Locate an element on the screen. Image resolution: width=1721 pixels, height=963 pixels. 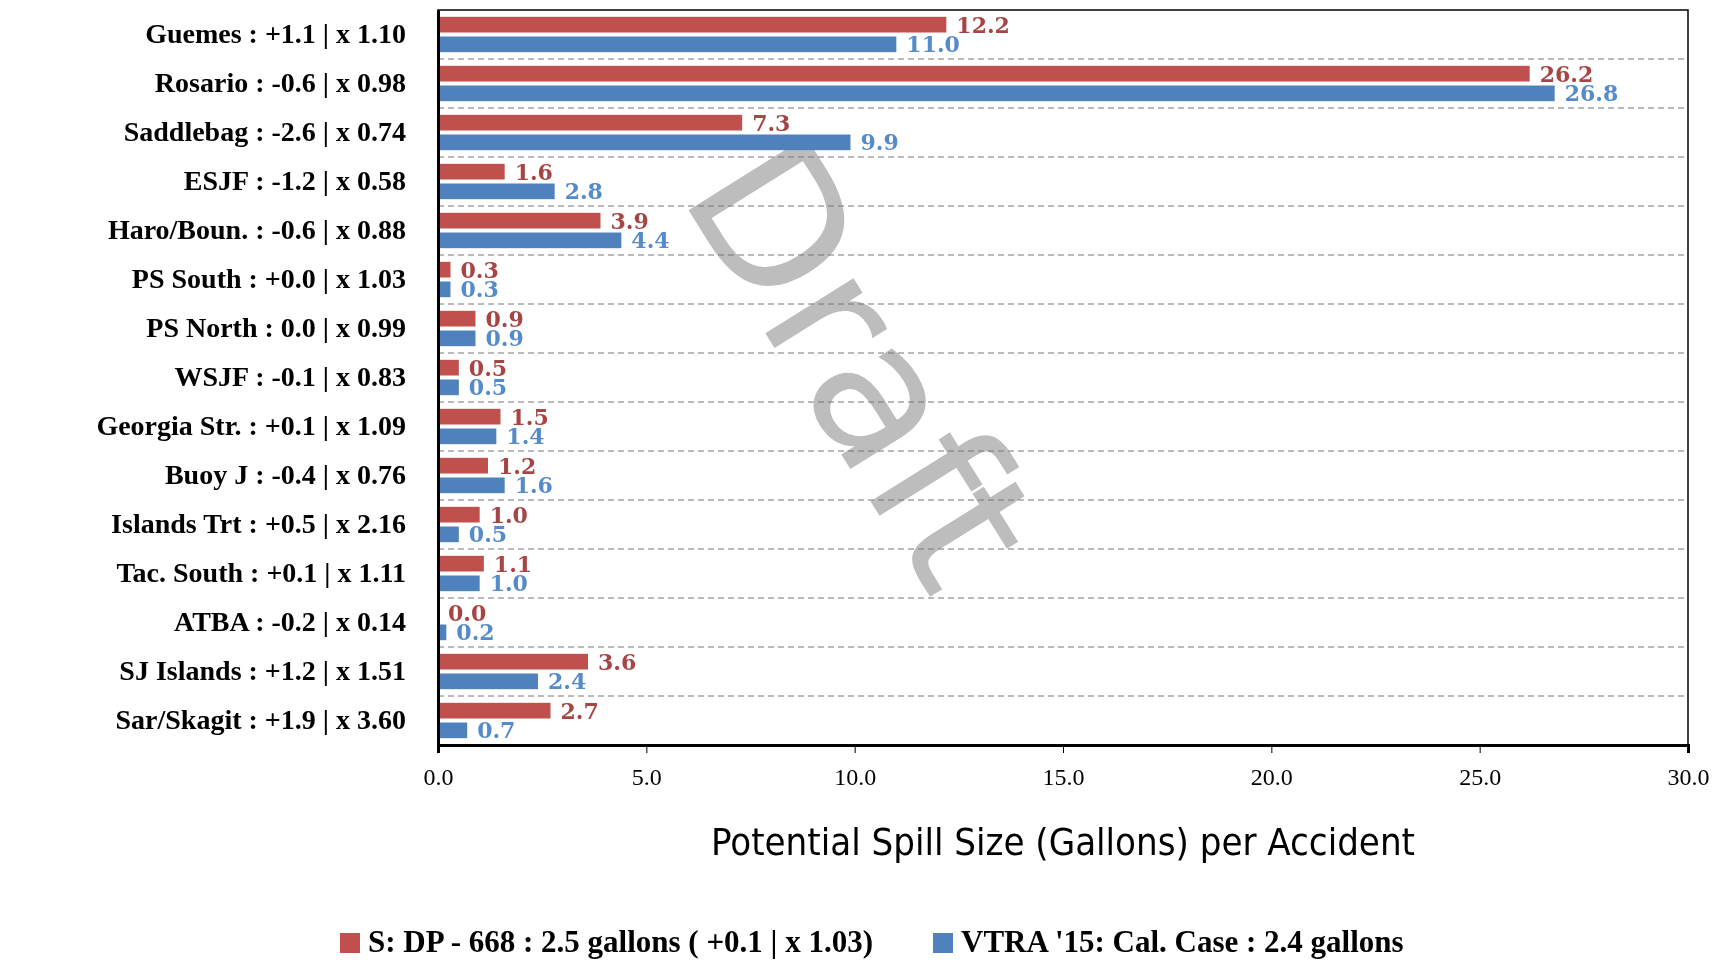
data-label: 3.6 is located at coordinates (617, 661).